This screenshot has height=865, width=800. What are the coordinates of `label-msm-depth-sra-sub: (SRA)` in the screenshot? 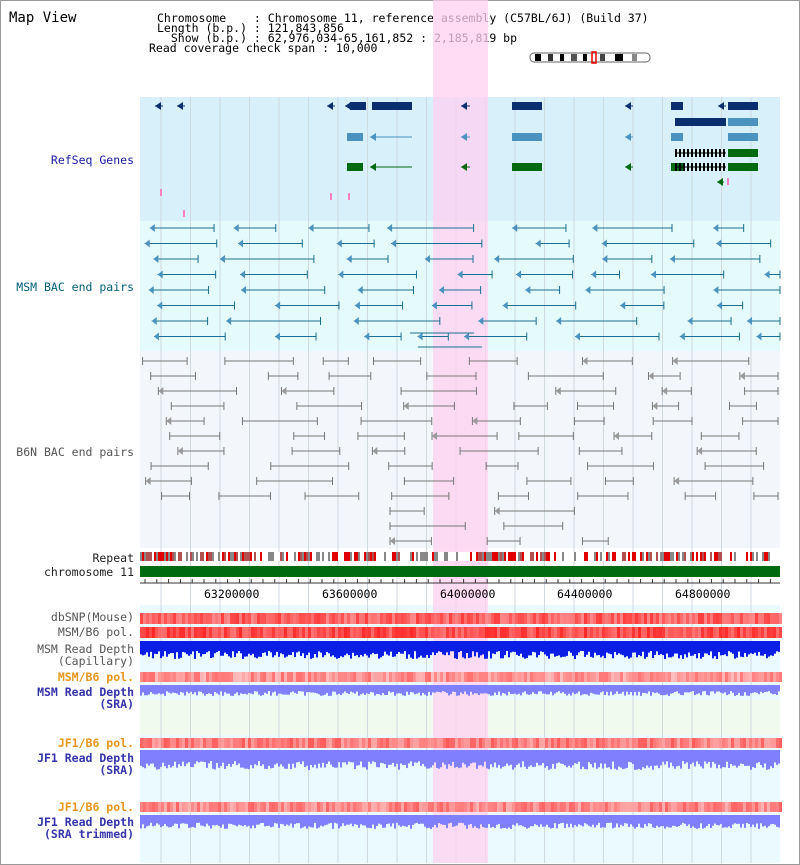 It's located at (116, 704).